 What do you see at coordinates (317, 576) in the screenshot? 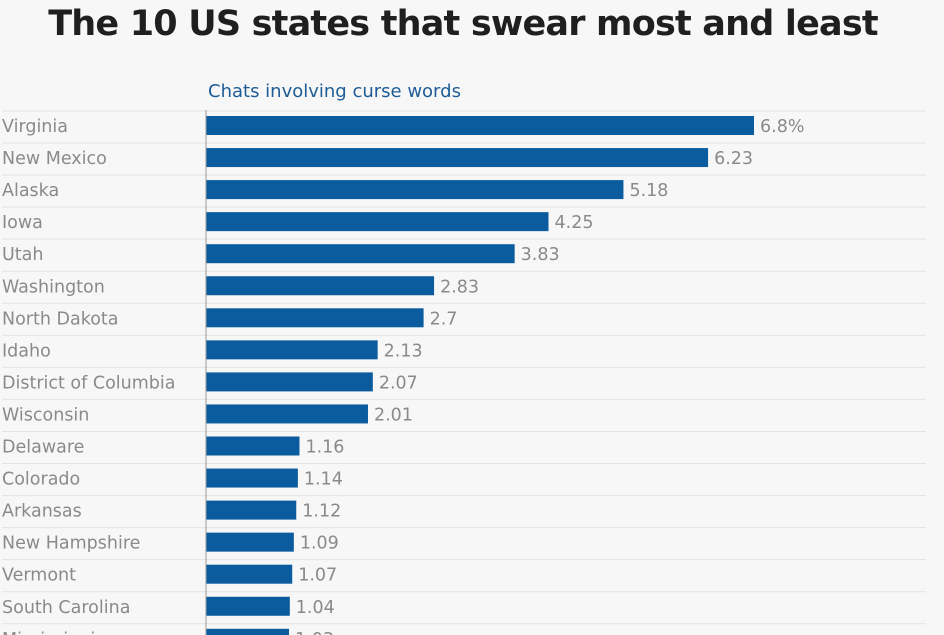
I see `value-label: 1.07` at bounding box center [317, 576].